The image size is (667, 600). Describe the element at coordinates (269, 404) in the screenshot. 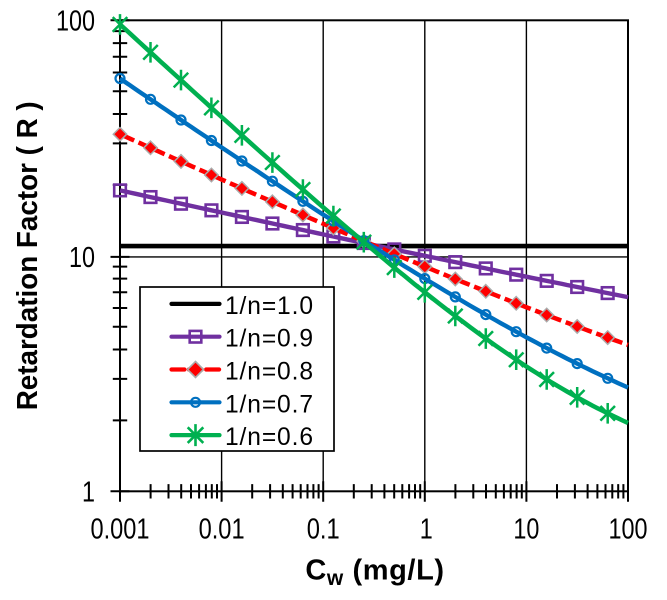

I see `svg-text: 1/n=0.7` at that location.